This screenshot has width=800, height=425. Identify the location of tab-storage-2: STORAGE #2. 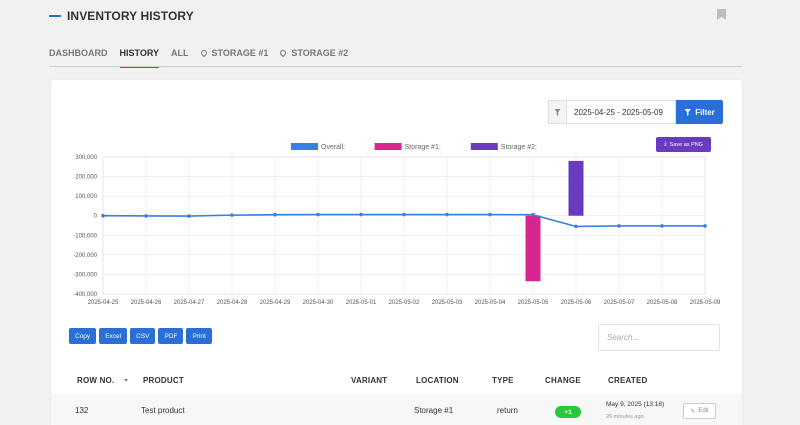
(314, 53).